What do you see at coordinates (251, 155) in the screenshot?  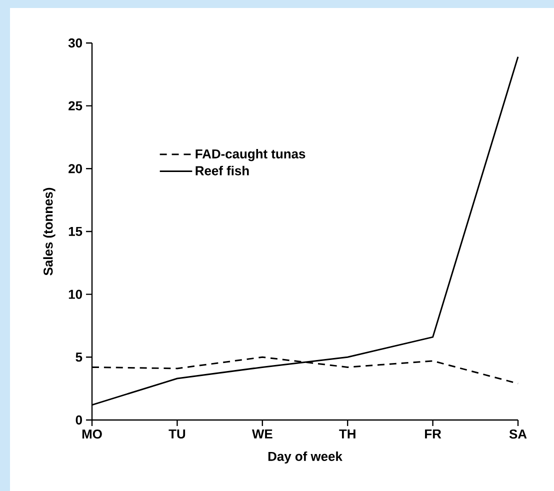 I see `legend-label: FAD-caught tunas` at bounding box center [251, 155].